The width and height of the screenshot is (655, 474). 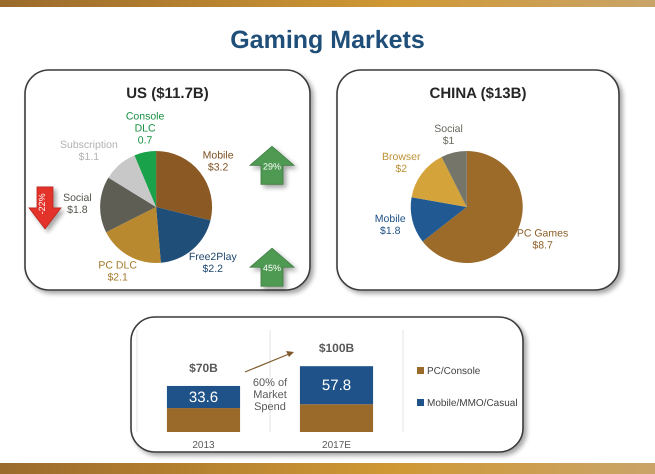 I want to click on slice-label: PC DLC, so click(x=118, y=266).